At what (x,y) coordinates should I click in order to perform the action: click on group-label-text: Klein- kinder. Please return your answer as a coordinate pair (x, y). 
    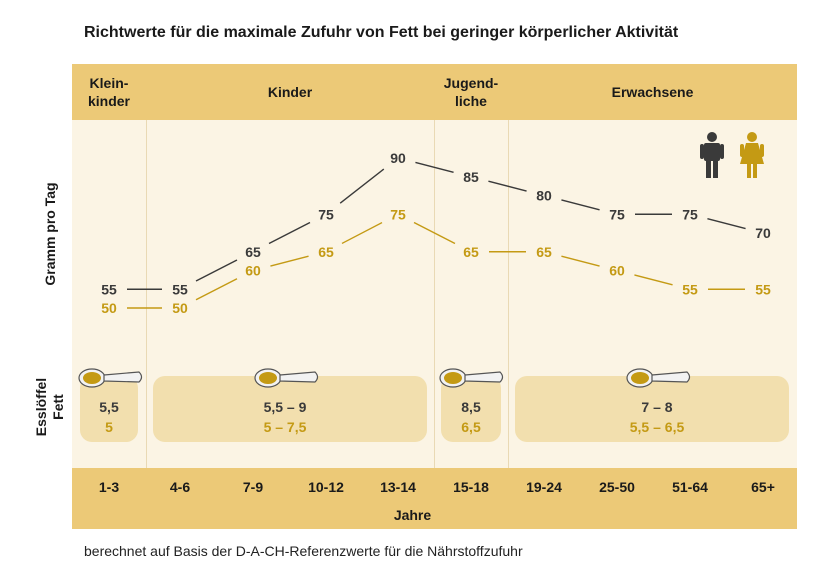
    Looking at the image, I should click on (108, 92).